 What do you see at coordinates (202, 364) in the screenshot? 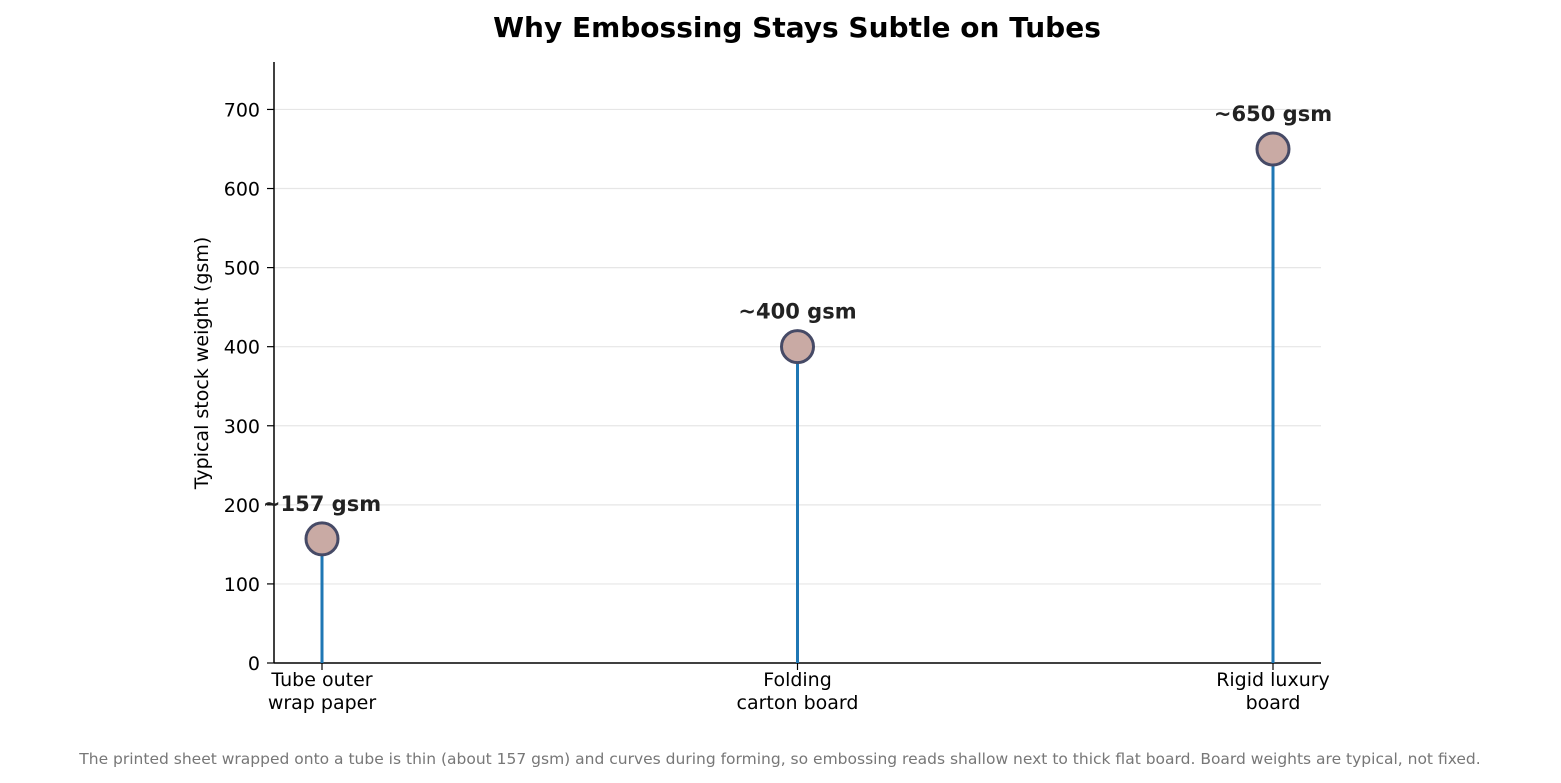
I see `y-axis-label: Typical stock weight (gsm)` at bounding box center [202, 364].